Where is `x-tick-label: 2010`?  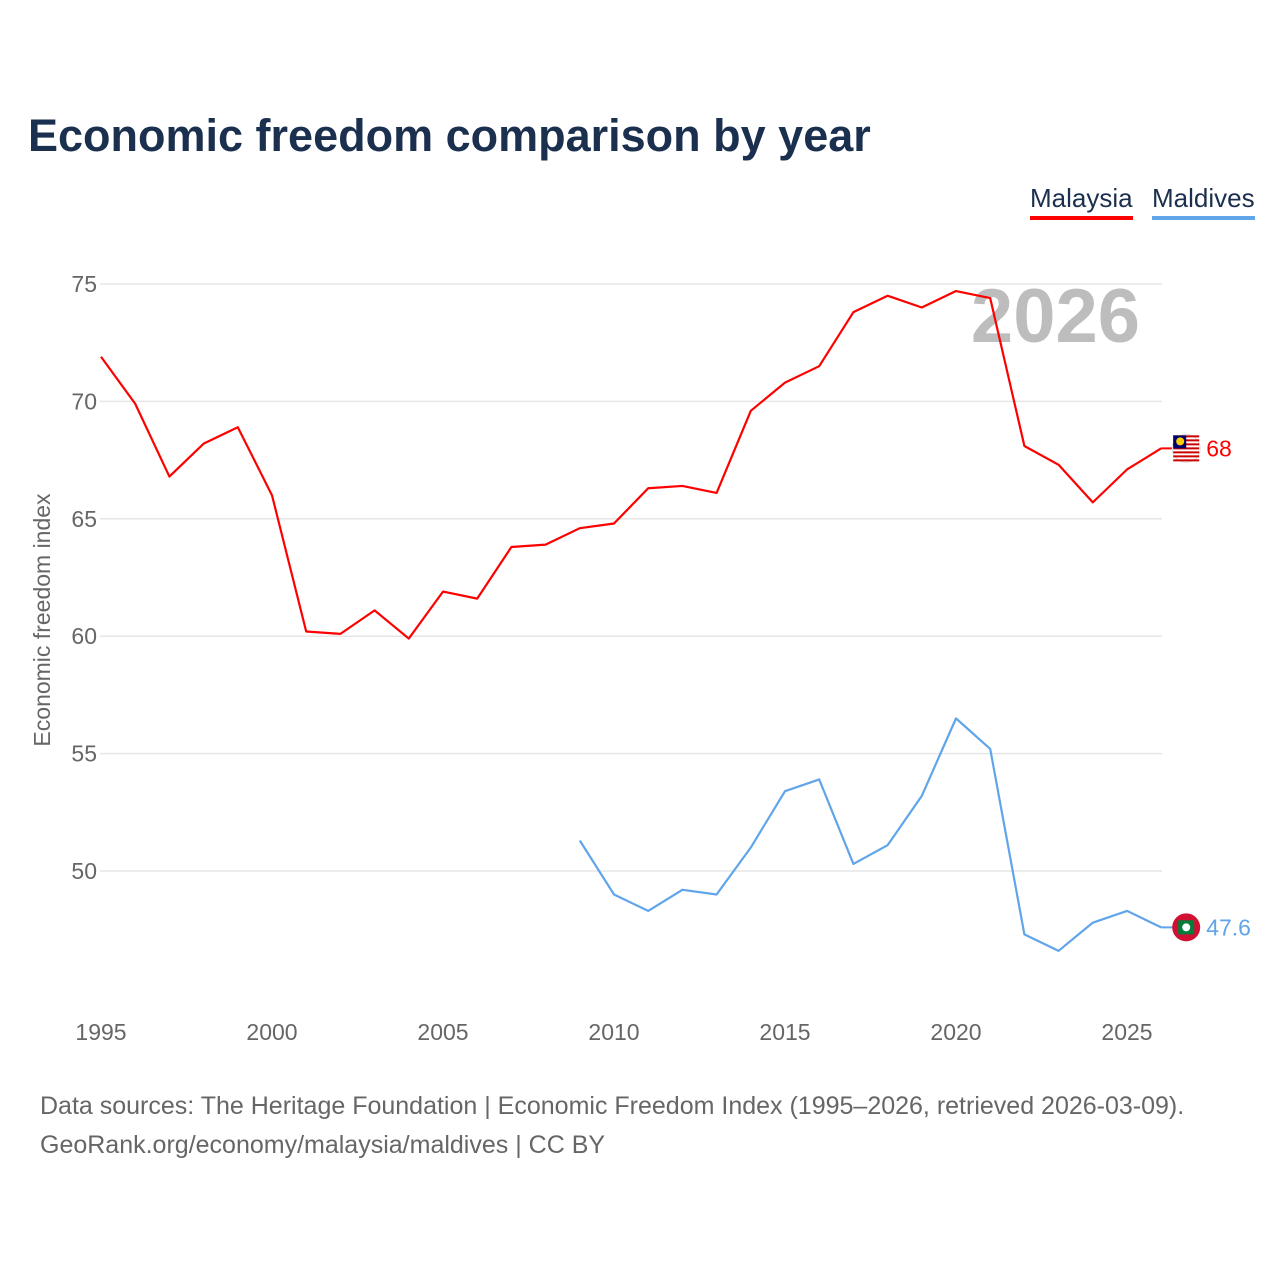
x-tick-label: 2010 is located at coordinates (613, 1032).